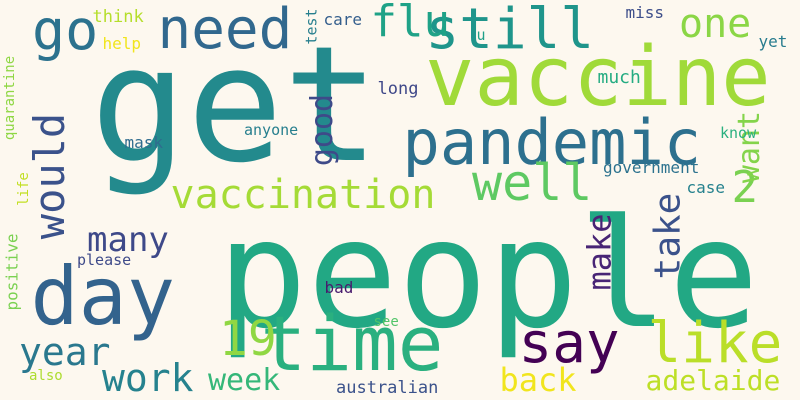 The height and width of the screenshot is (400, 800). I want to click on word-also: also, so click(46, 376).